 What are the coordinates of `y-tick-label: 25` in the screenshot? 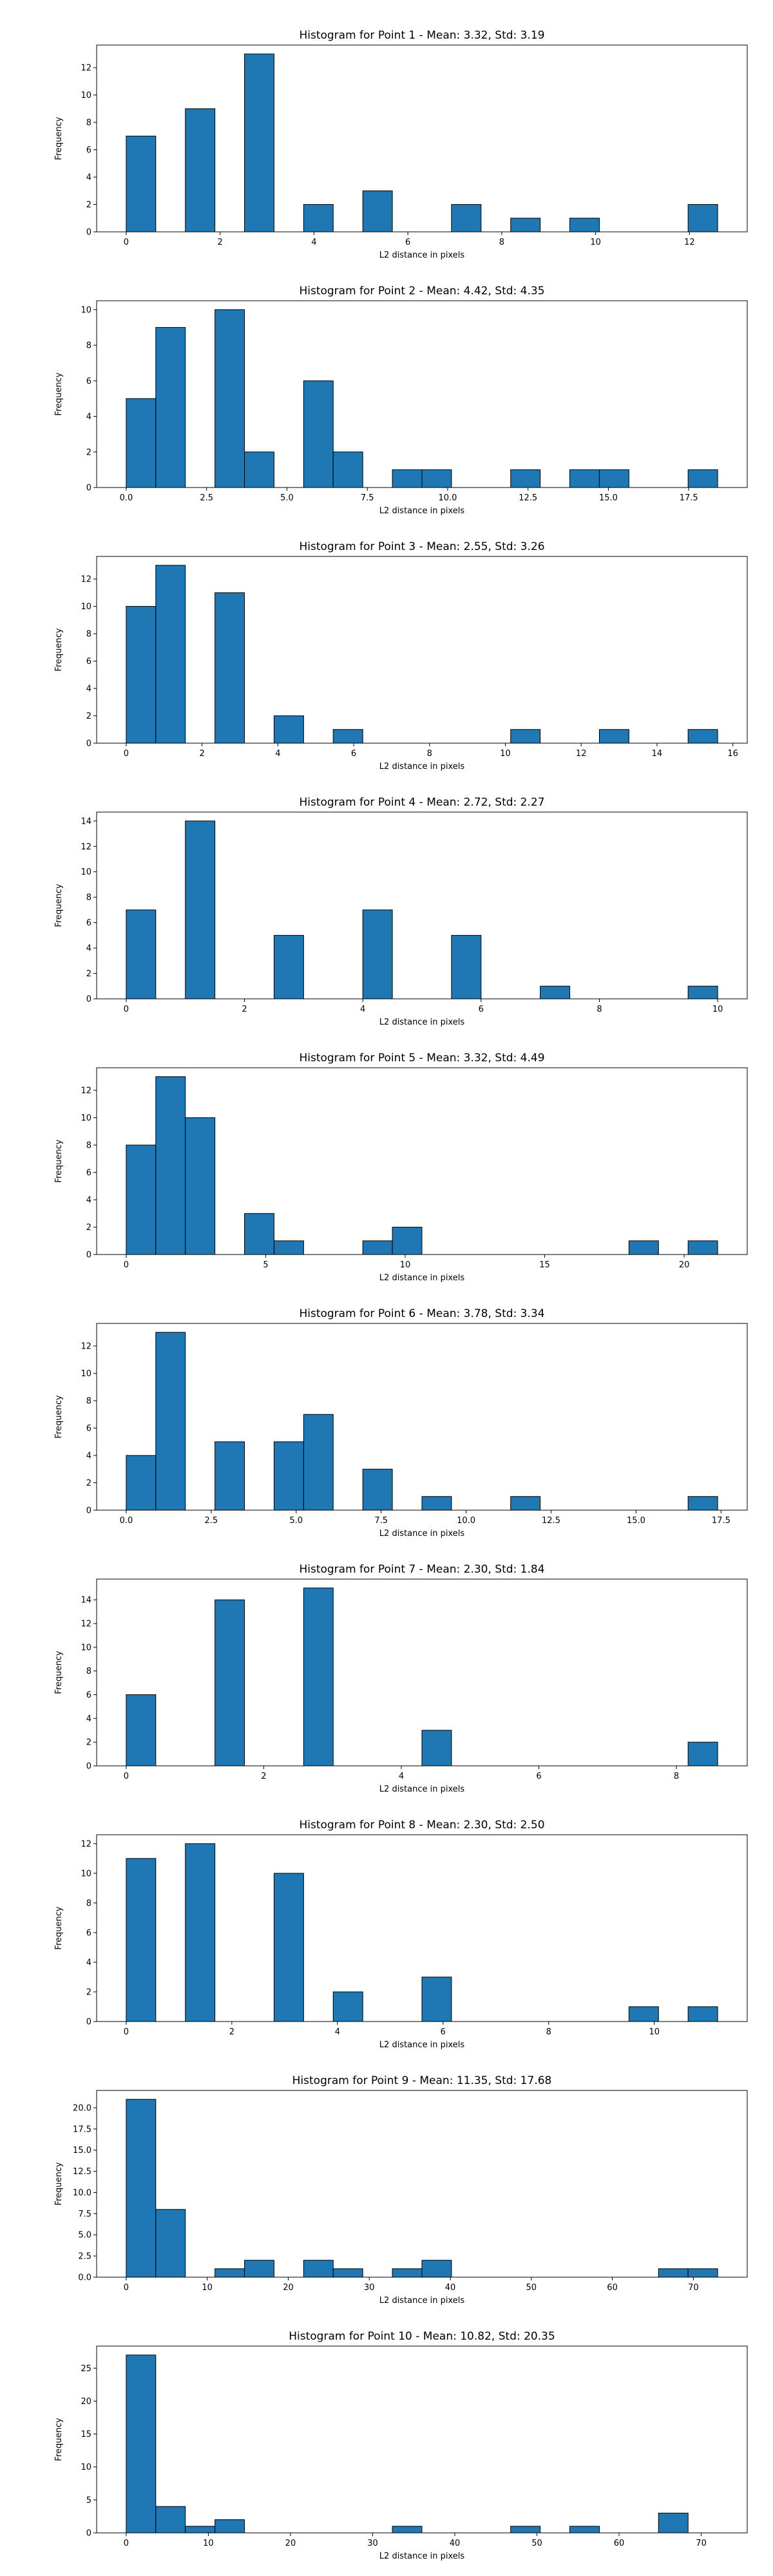 It's located at (86, 2369).